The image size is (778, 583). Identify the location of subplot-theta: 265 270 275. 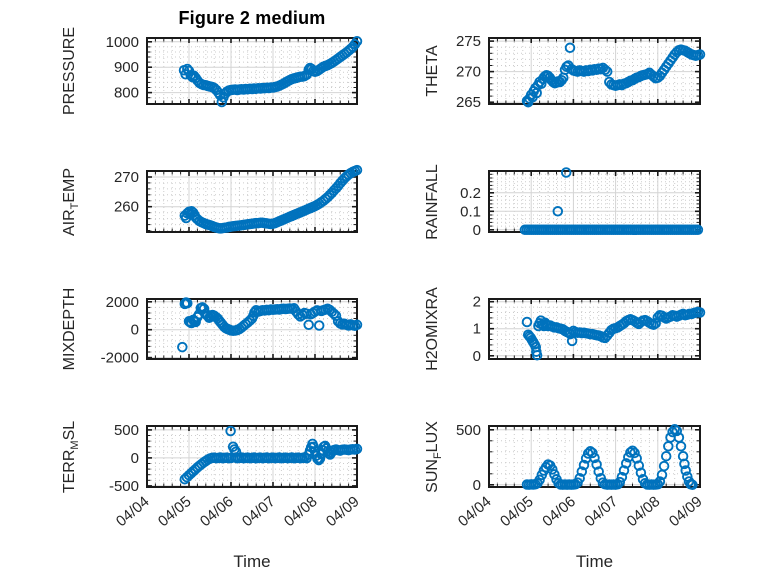
(581, 72).